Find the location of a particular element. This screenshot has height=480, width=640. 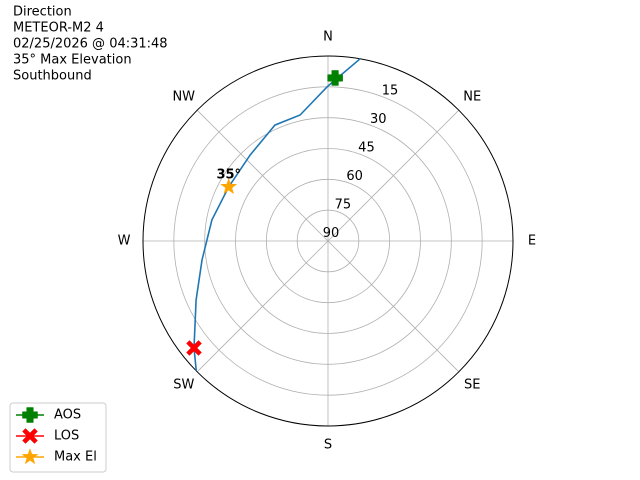

info-line: Southbound is located at coordinates (52, 76).